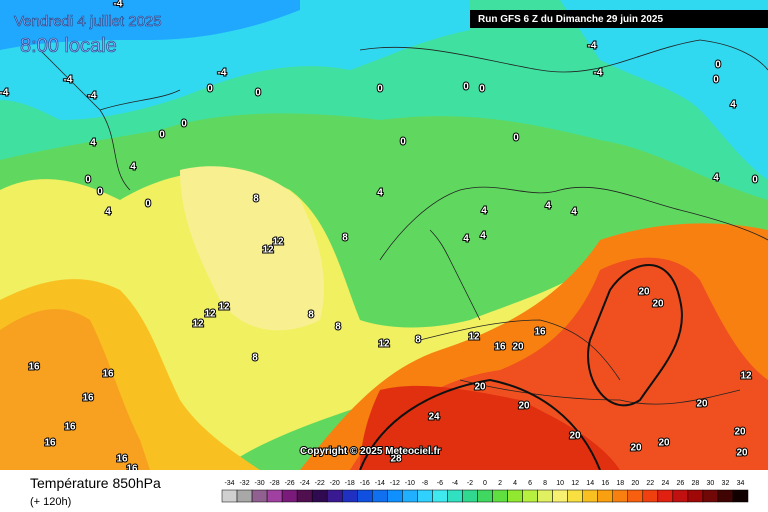 The width and height of the screenshot is (768, 512). I want to click on forecast-time: 8:00 locale, so click(68, 46).